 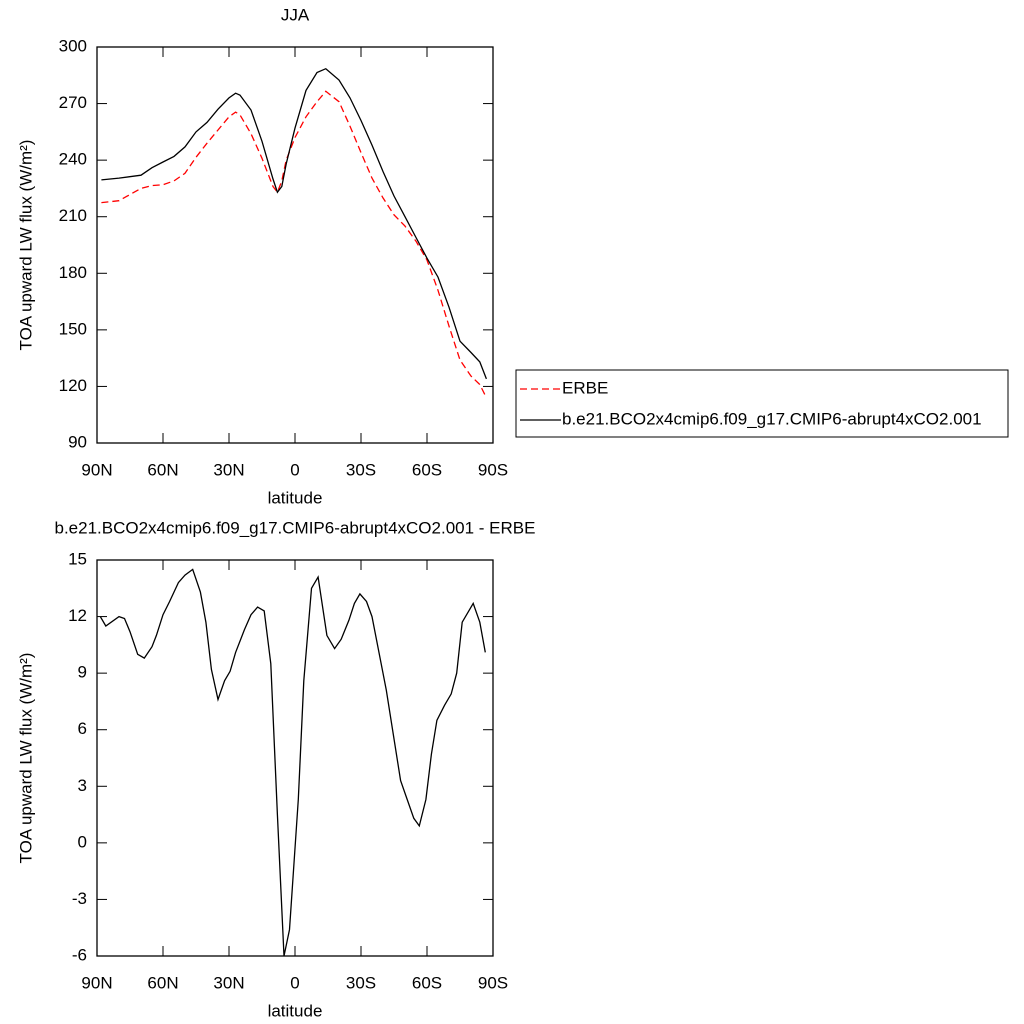 What do you see at coordinates (79, 954) in the screenshot?
I see `y-tick-label: -6` at bounding box center [79, 954].